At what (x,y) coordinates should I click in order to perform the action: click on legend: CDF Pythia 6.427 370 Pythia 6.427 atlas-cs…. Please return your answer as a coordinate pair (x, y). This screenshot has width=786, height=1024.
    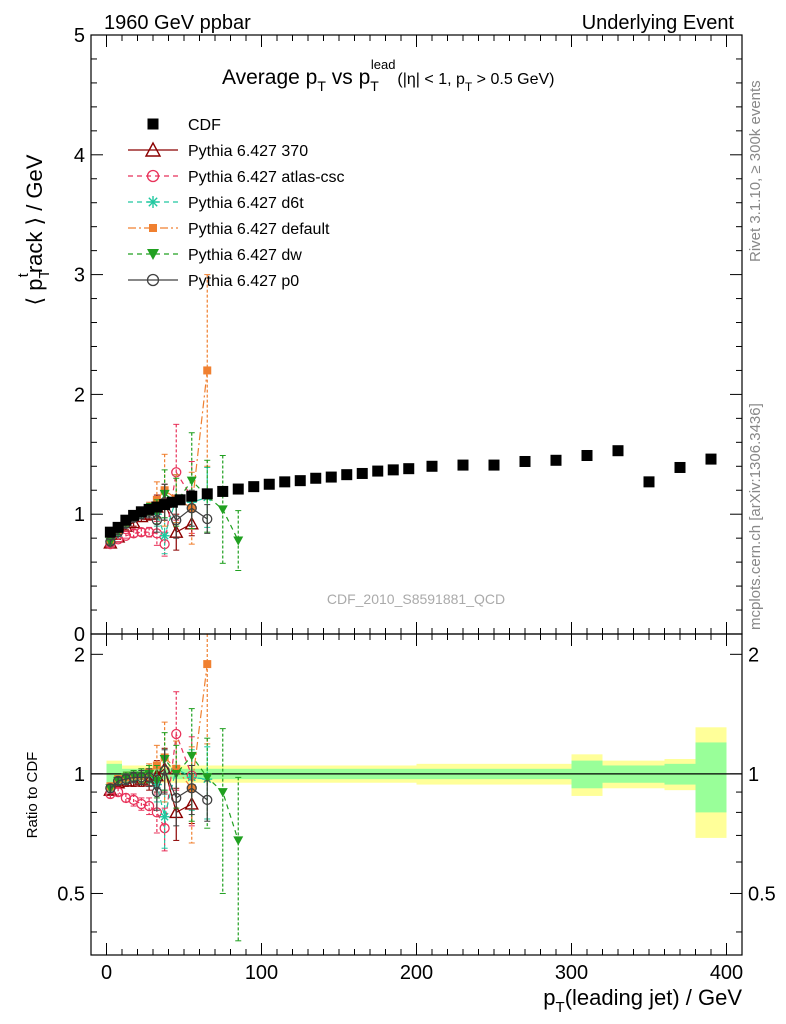
    Looking at the image, I should click on (236, 203).